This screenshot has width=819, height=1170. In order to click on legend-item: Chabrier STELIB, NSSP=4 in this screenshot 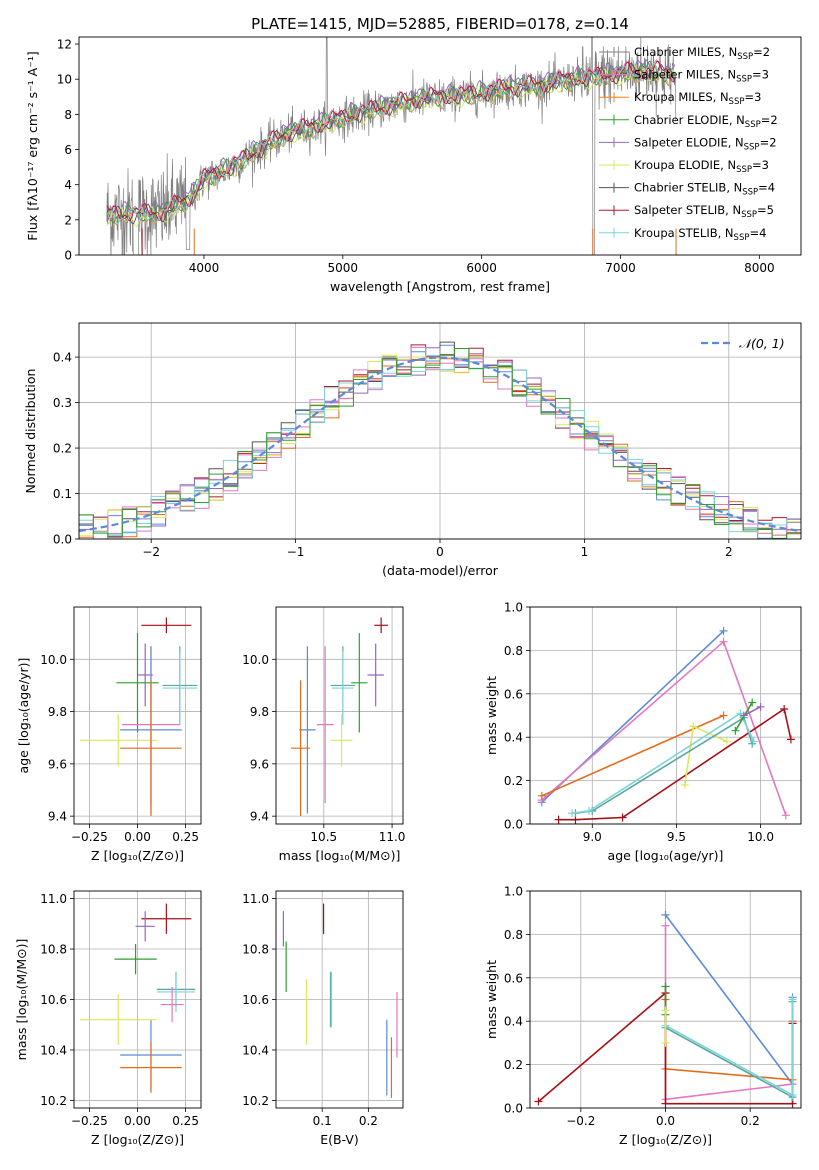, I will do `click(687, 189)`.